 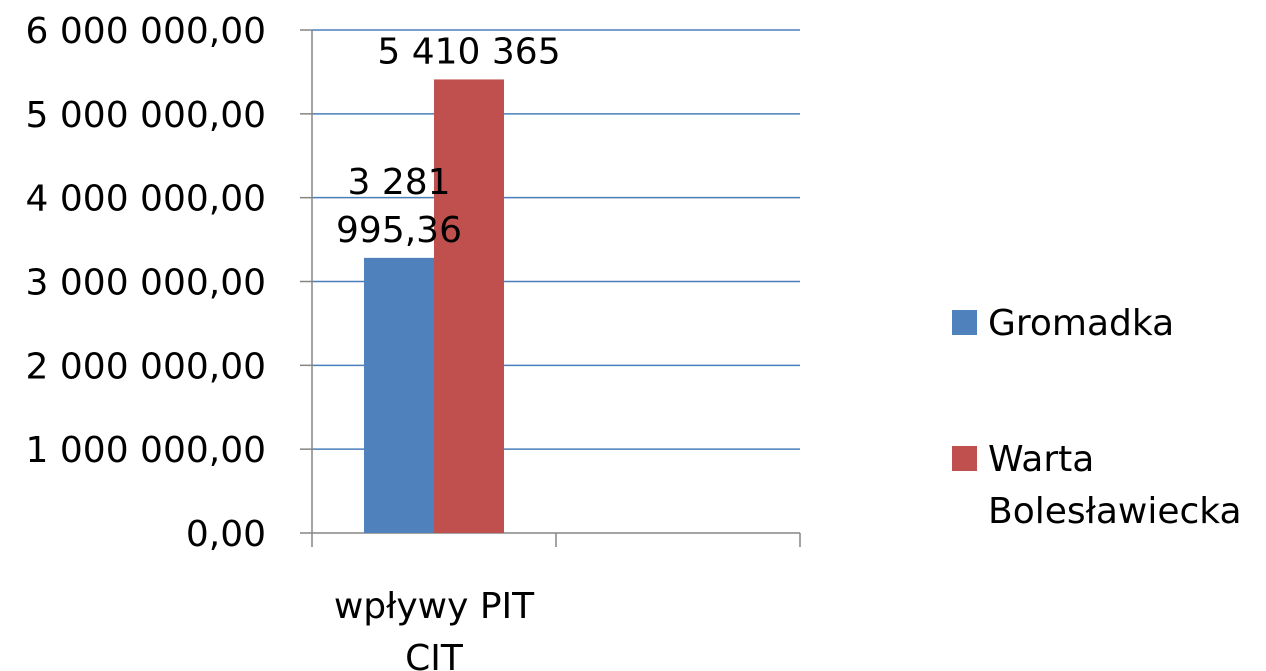 What do you see at coordinates (1041, 459) in the screenshot?
I see `legend-label-line: Warta` at bounding box center [1041, 459].